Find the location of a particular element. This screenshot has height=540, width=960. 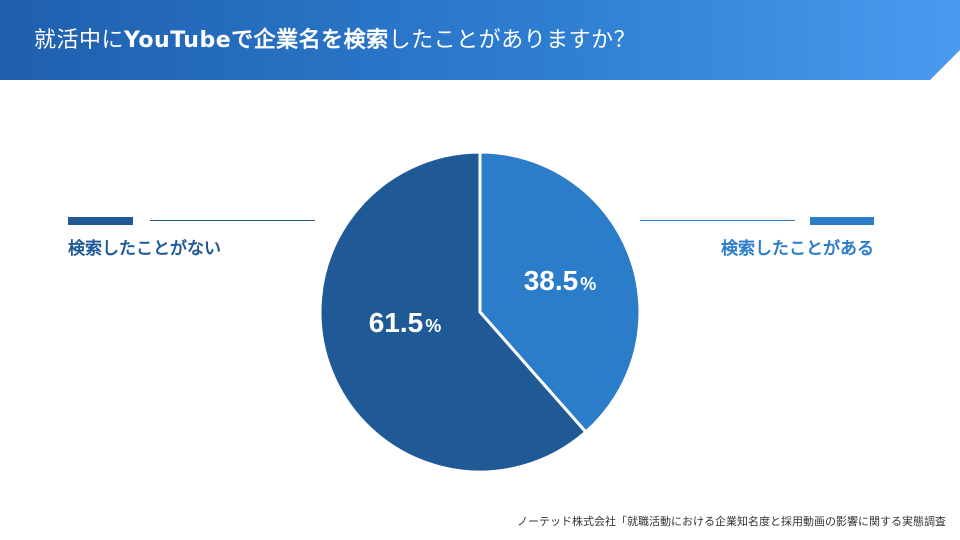

legend-label-no: 検索したことがない is located at coordinates (144, 249).